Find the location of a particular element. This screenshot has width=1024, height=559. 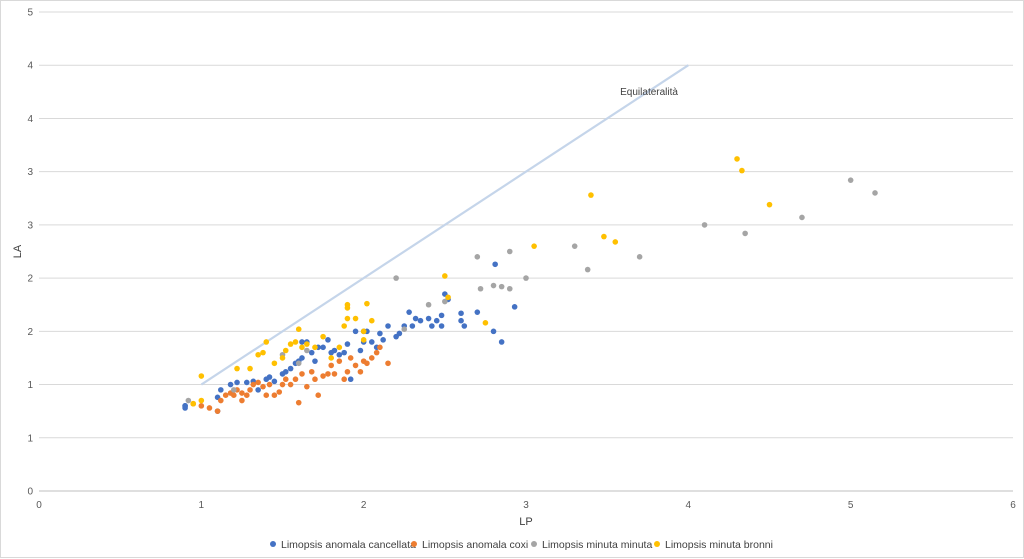

y-tick-label: 0 is located at coordinates (30, 492).